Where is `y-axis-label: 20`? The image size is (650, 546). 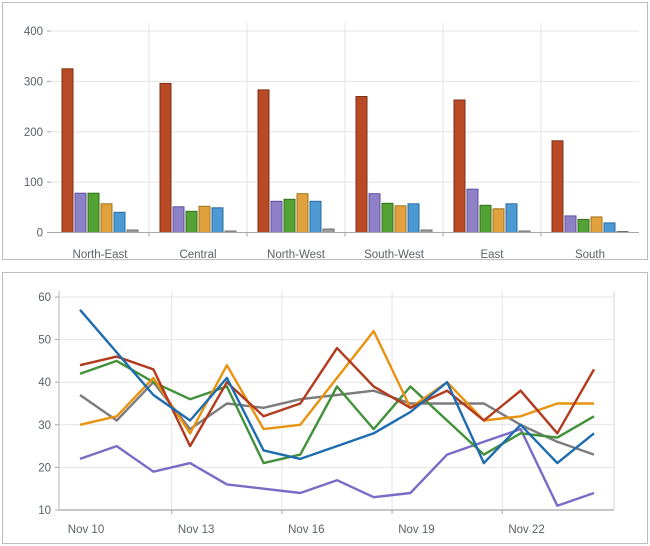
y-axis-label: 20 is located at coordinates (44, 468).